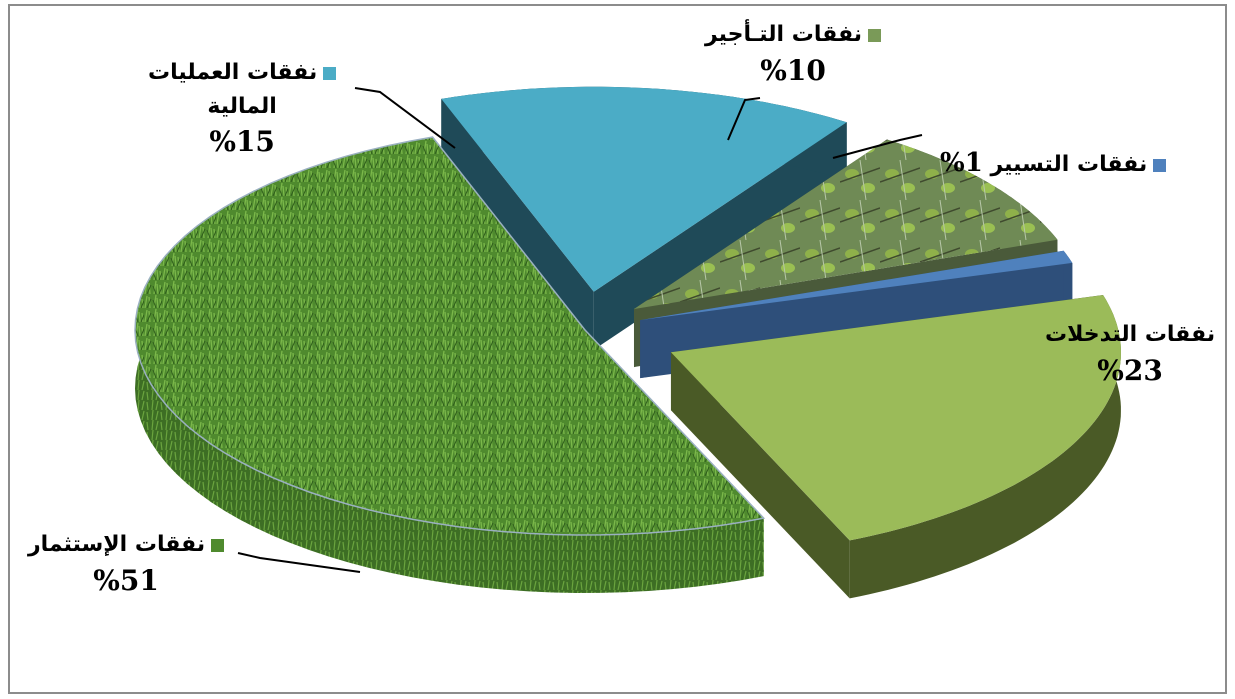 This screenshot has width=1235, height=699. What do you see at coordinates (299, 562) in the screenshot?
I see `leader-investment` at bounding box center [299, 562].